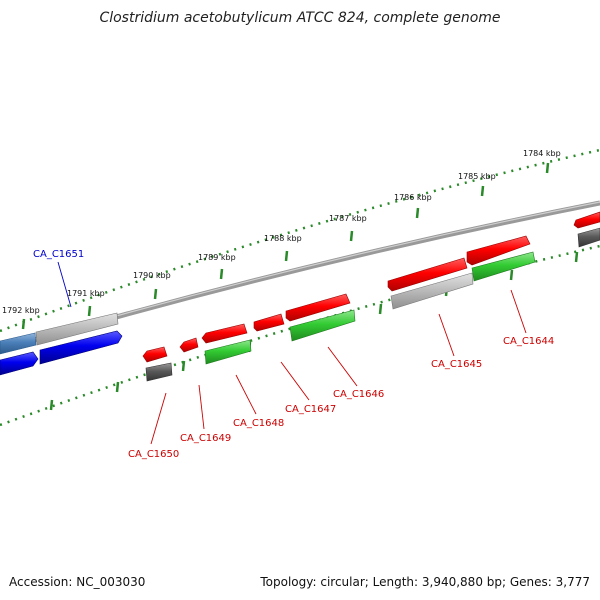 Image resolution: width=600 pixels, height=600 pixels. Describe the element at coordinates (21, 310) in the screenshot. I see `tick-label-1792: 1792 kbp` at that location.